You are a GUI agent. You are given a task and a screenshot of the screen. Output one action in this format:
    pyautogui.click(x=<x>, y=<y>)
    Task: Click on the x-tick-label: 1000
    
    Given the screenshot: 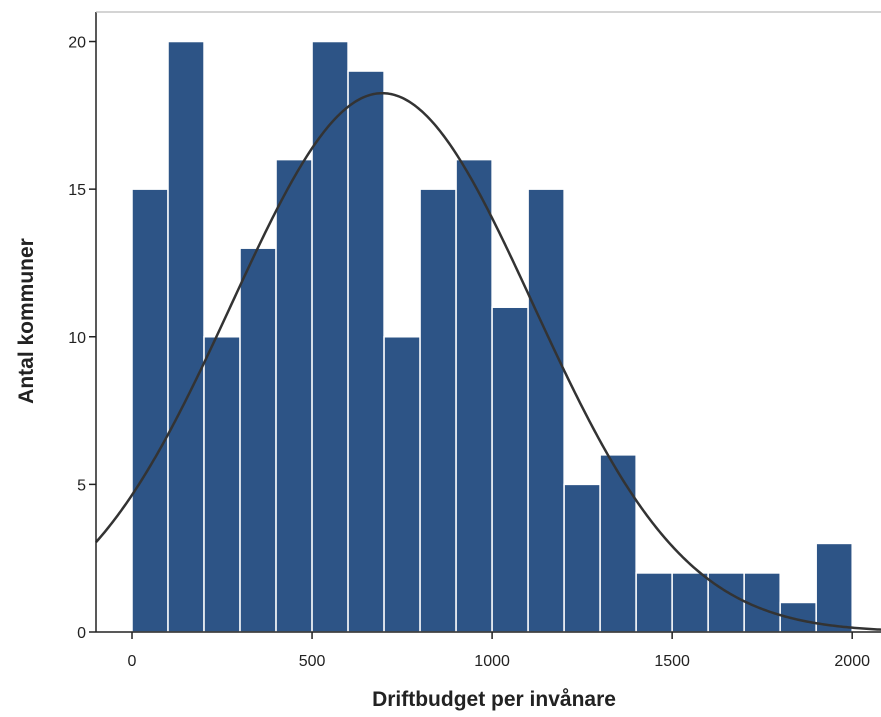 What is the action you would take?
    pyautogui.click(x=492, y=661)
    